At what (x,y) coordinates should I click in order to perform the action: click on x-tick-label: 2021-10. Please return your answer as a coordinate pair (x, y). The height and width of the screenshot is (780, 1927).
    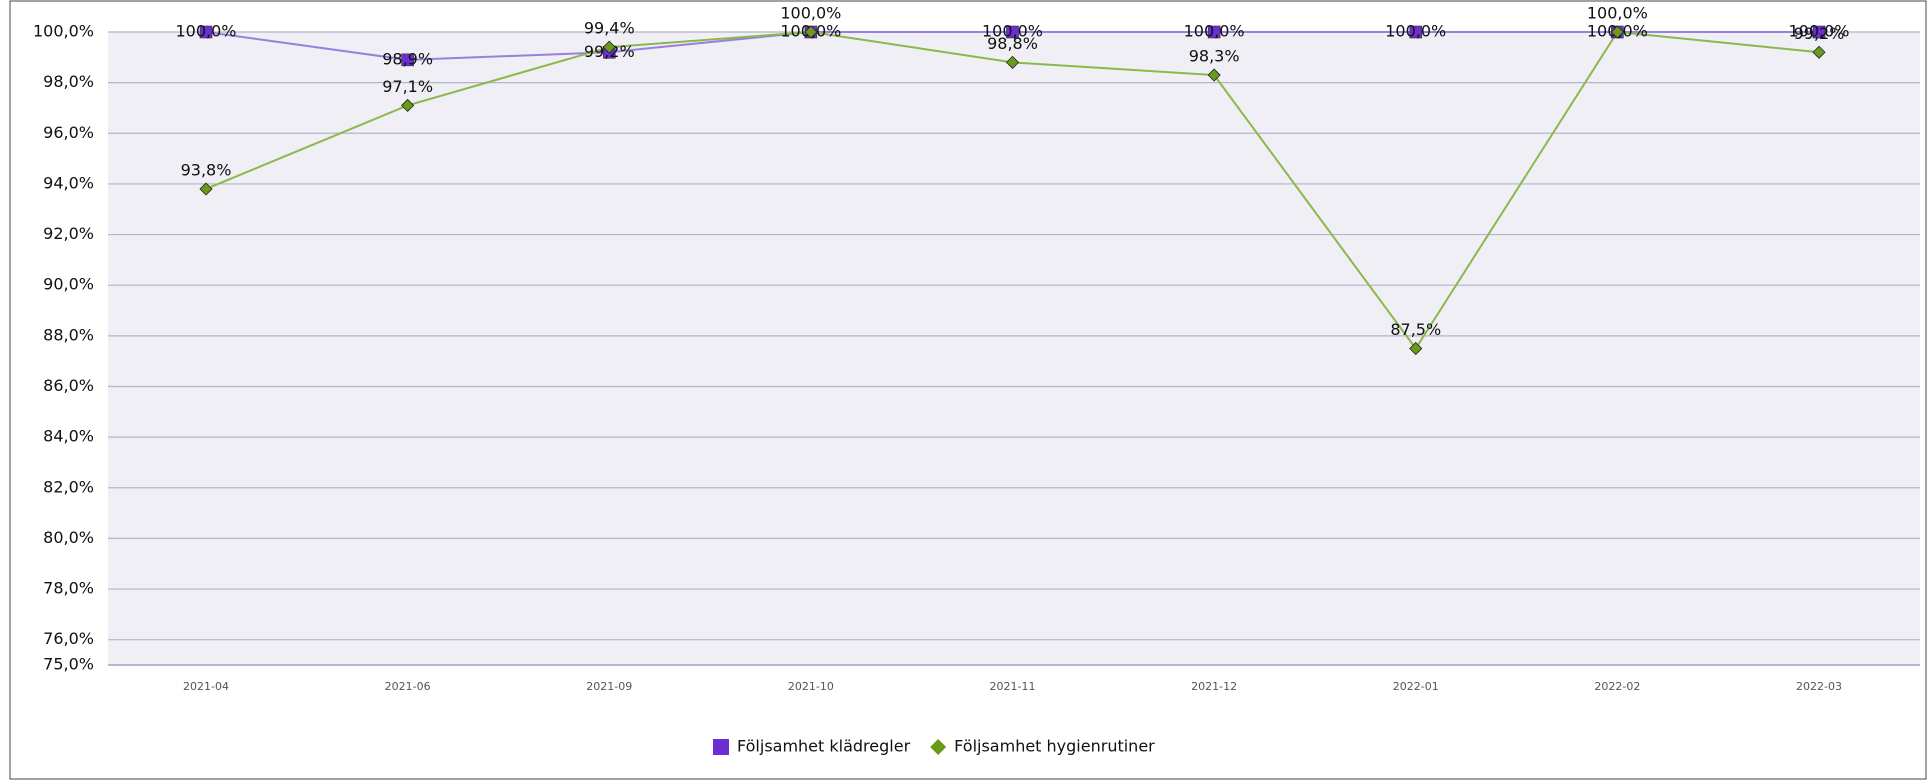
    Looking at the image, I should click on (811, 686).